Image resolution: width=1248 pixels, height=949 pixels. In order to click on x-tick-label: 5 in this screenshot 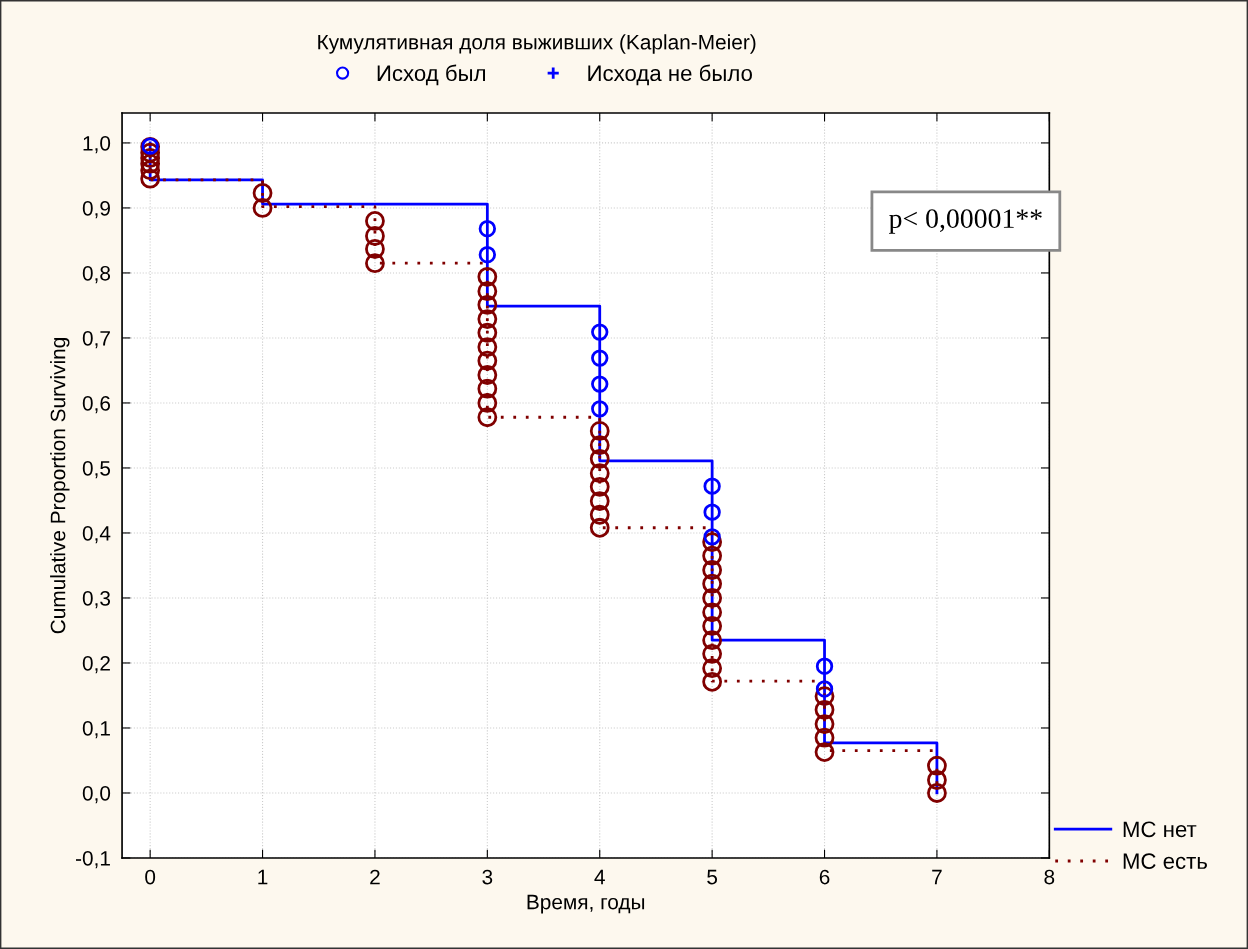, I will do `click(712, 877)`.